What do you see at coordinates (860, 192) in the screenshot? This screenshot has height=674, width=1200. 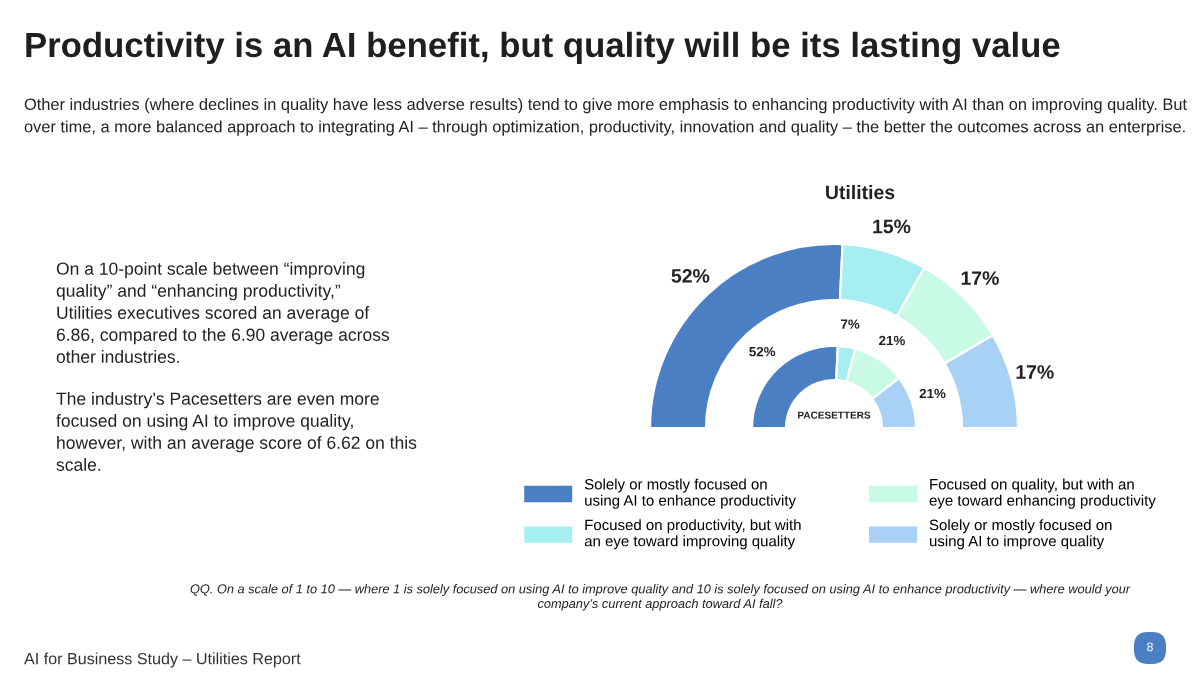 I see `chart-title: Utilities` at bounding box center [860, 192].